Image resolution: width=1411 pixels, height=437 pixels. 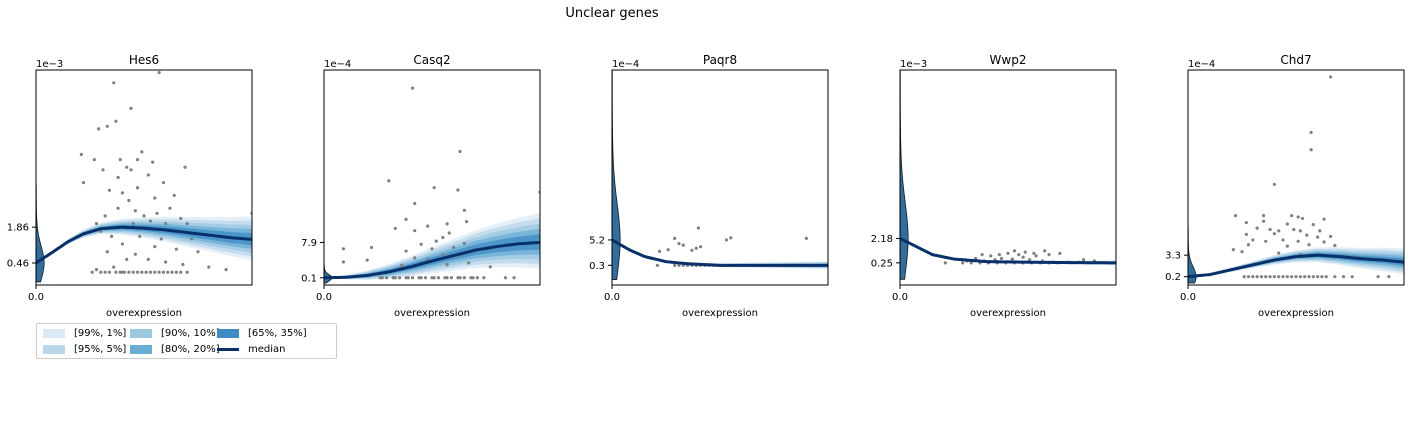 I want to click on panel-paqr8: Paqr8 1e−4 5.2 0.3 0.0 overexpression, so click(x=709, y=186).